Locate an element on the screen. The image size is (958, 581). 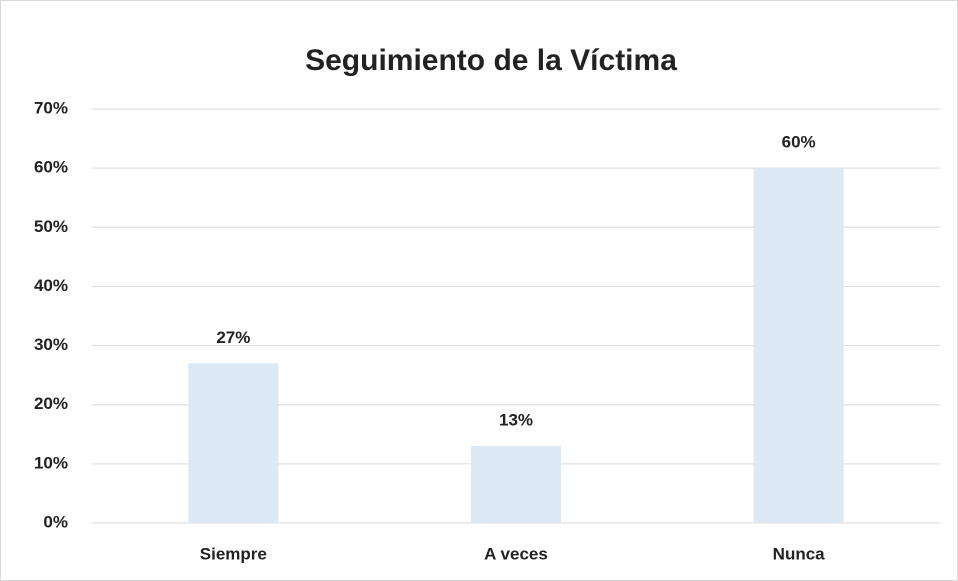
y-tick-label: 50% is located at coordinates (51, 226).